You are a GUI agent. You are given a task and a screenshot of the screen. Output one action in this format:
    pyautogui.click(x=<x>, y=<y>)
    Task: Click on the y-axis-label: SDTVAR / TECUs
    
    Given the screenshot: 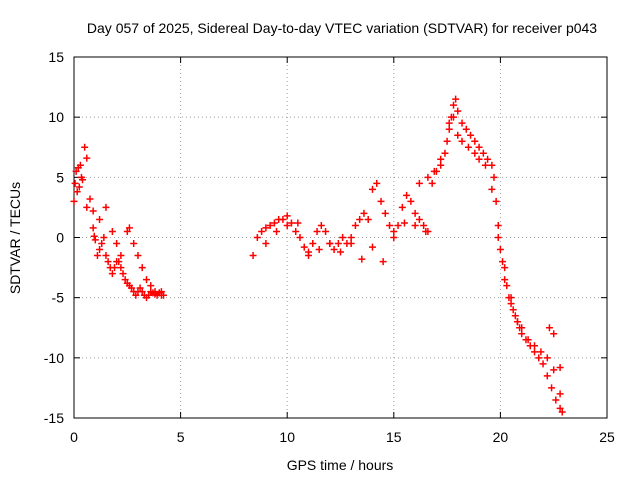 What is the action you would take?
    pyautogui.click(x=15, y=238)
    